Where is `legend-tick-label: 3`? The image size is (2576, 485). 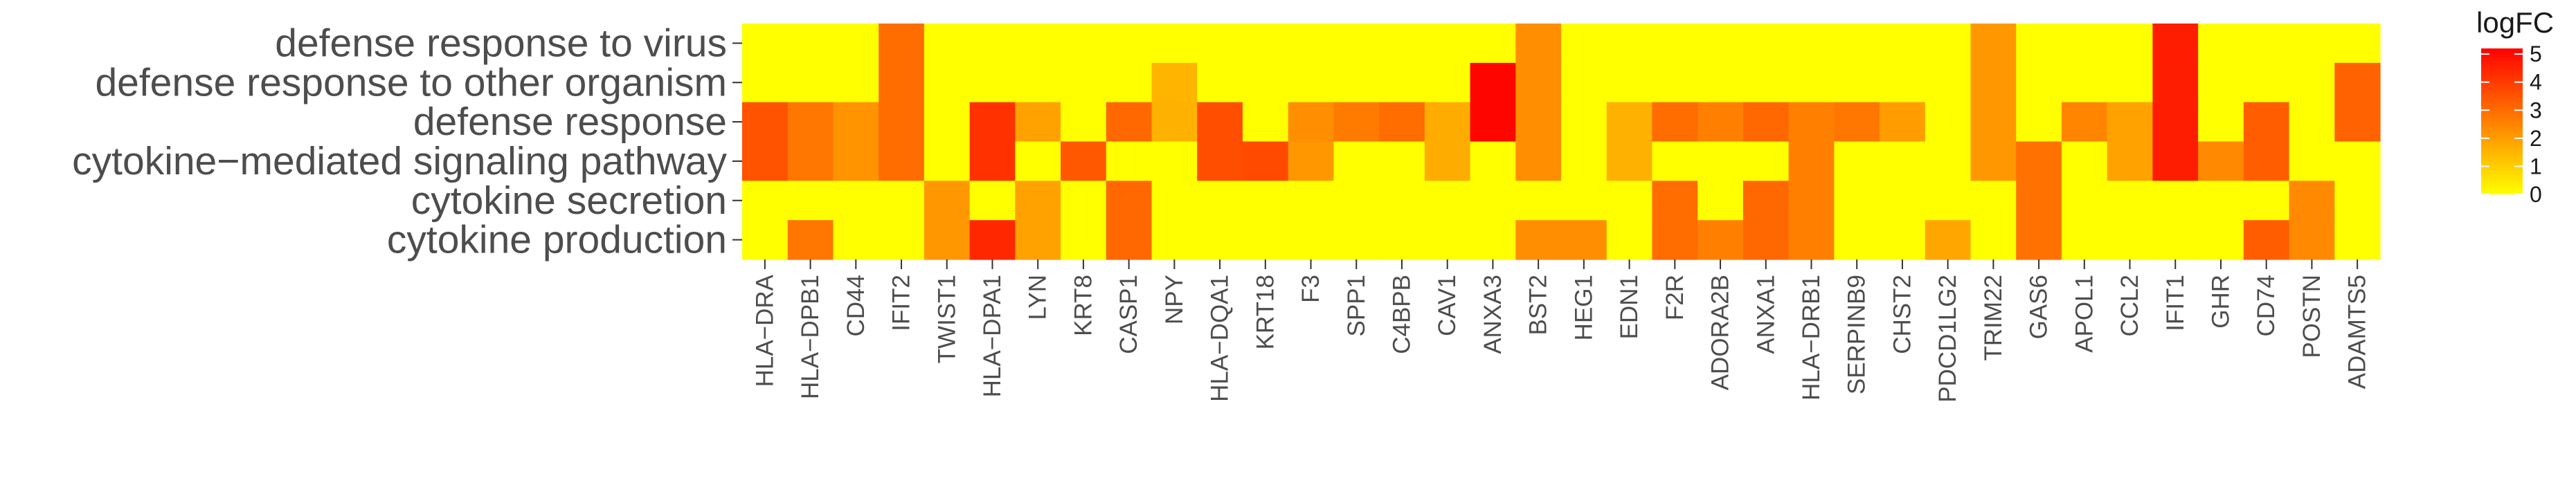
legend-tick-label: 3 is located at coordinates (2536, 110).